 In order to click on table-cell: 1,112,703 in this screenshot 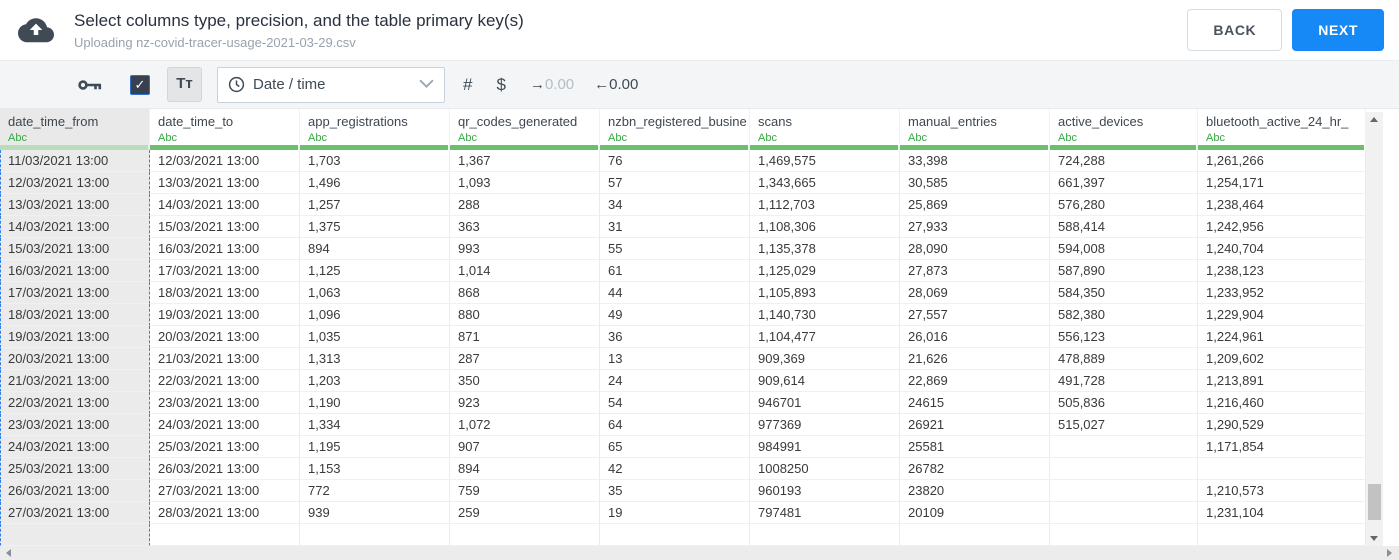, I will do `click(825, 205)`.